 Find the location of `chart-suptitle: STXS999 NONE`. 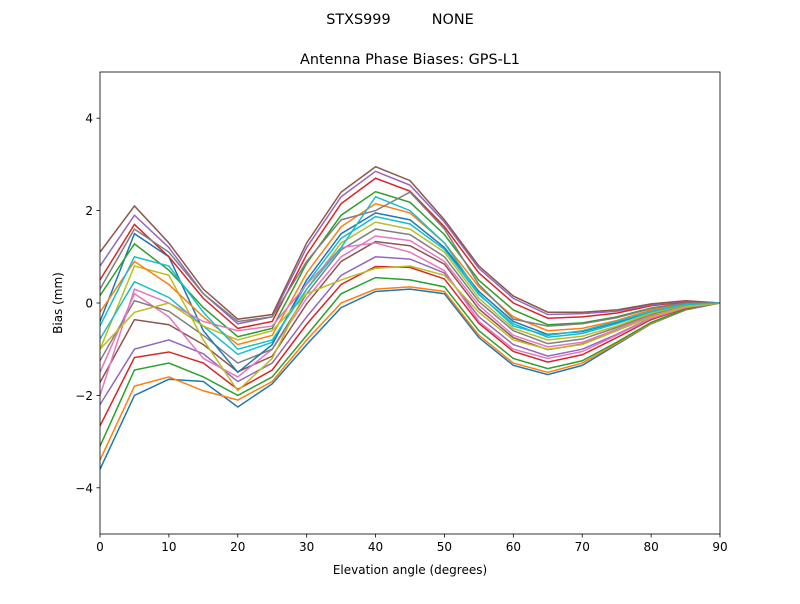

chart-suptitle: STXS999 NONE is located at coordinates (400, 20).